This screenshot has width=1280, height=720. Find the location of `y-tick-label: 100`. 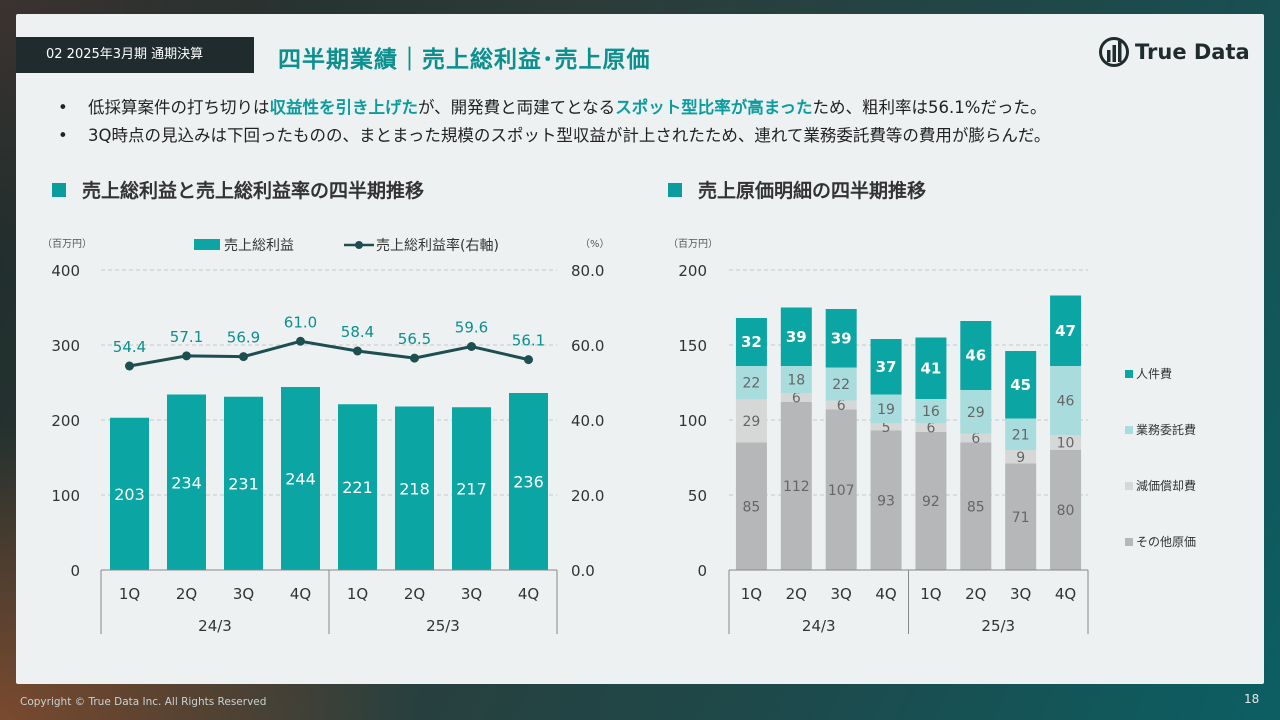

y-tick-label: 100 is located at coordinates (692, 421).